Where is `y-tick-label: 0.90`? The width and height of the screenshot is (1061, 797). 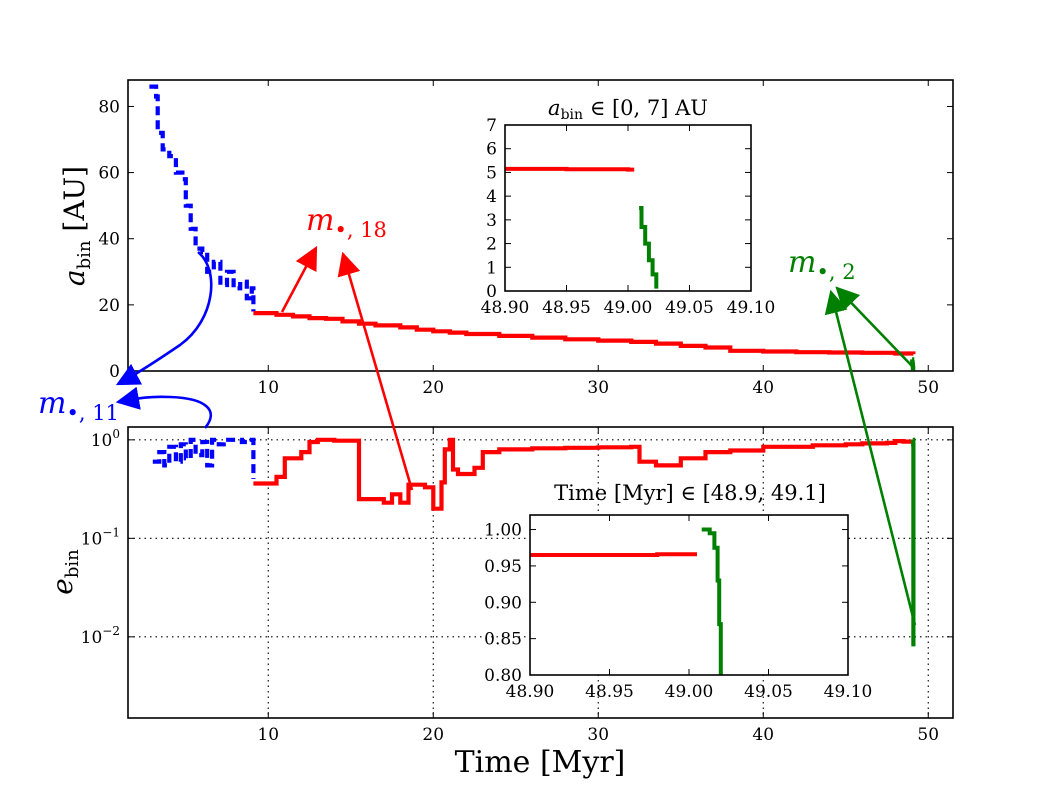 y-tick-label: 0.90 is located at coordinates (503, 603).